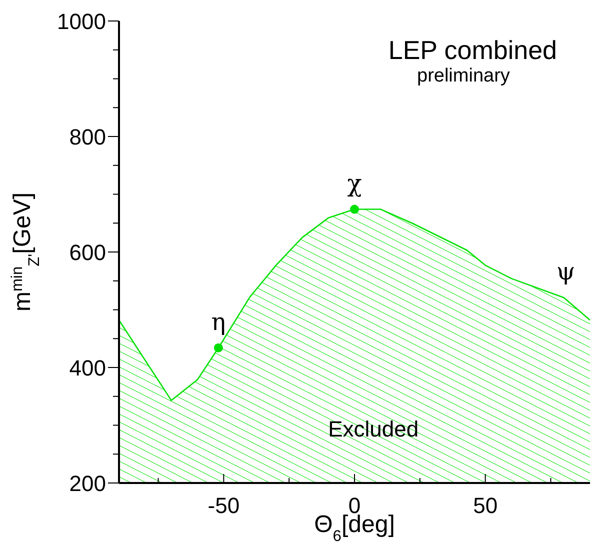  What do you see at coordinates (87, 137) in the screenshot?
I see `y-tick-label: 800` at bounding box center [87, 137].